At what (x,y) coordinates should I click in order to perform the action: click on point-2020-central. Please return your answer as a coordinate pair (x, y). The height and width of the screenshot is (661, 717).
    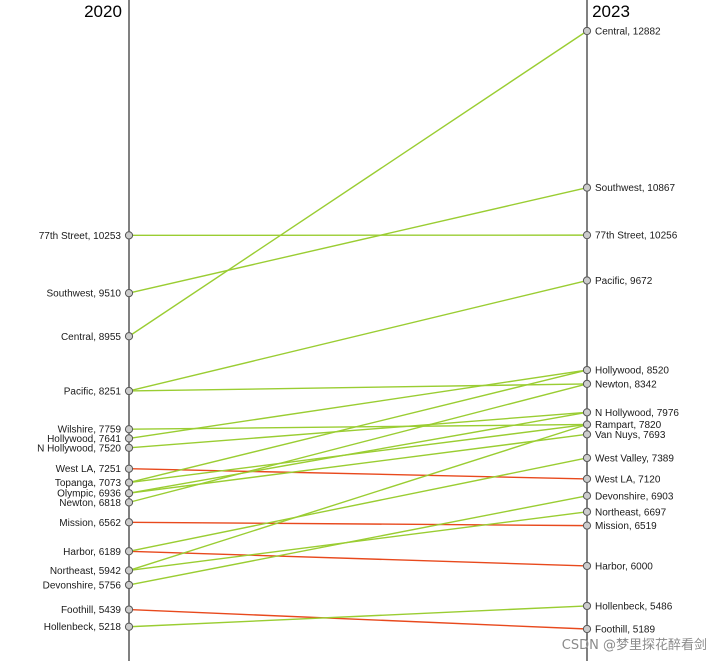
    Looking at the image, I should click on (129, 336).